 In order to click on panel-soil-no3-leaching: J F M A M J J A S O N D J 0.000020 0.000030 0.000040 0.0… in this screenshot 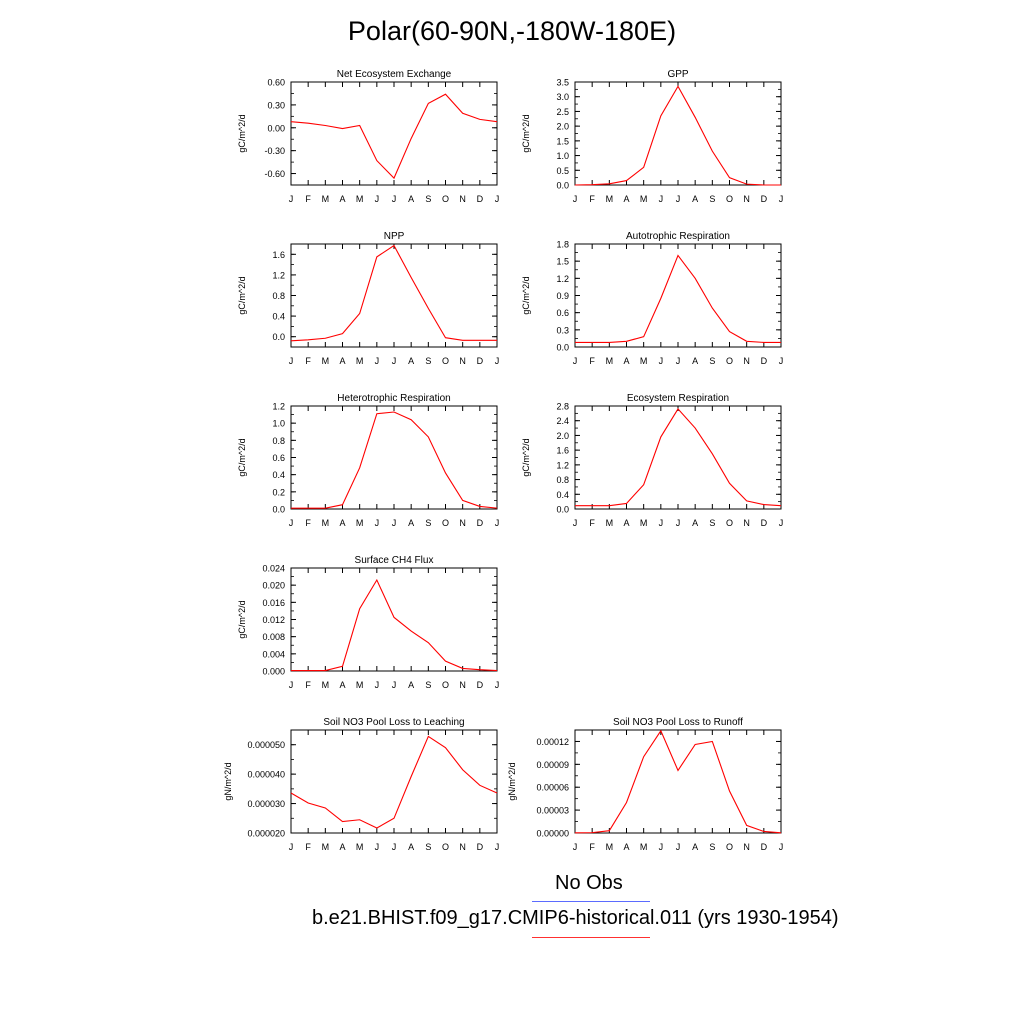, I will do `click(361, 784)`.